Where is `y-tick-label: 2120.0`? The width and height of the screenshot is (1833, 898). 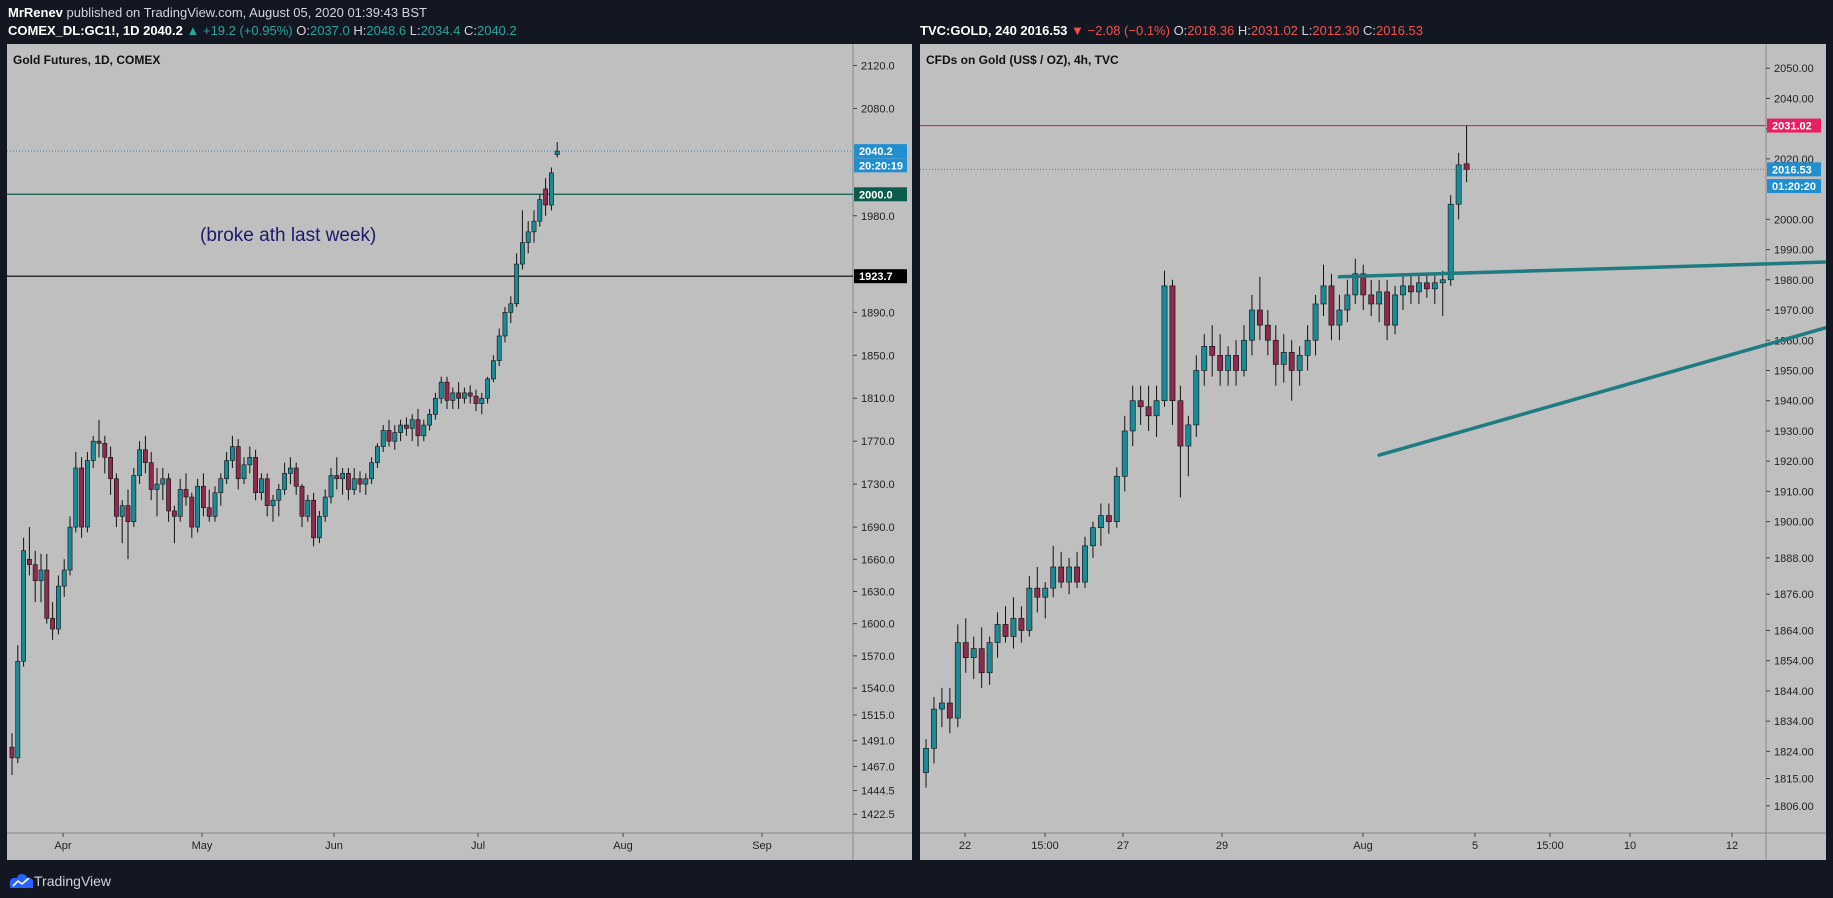
y-tick-label: 2120.0 is located at coordinates (878, 66).